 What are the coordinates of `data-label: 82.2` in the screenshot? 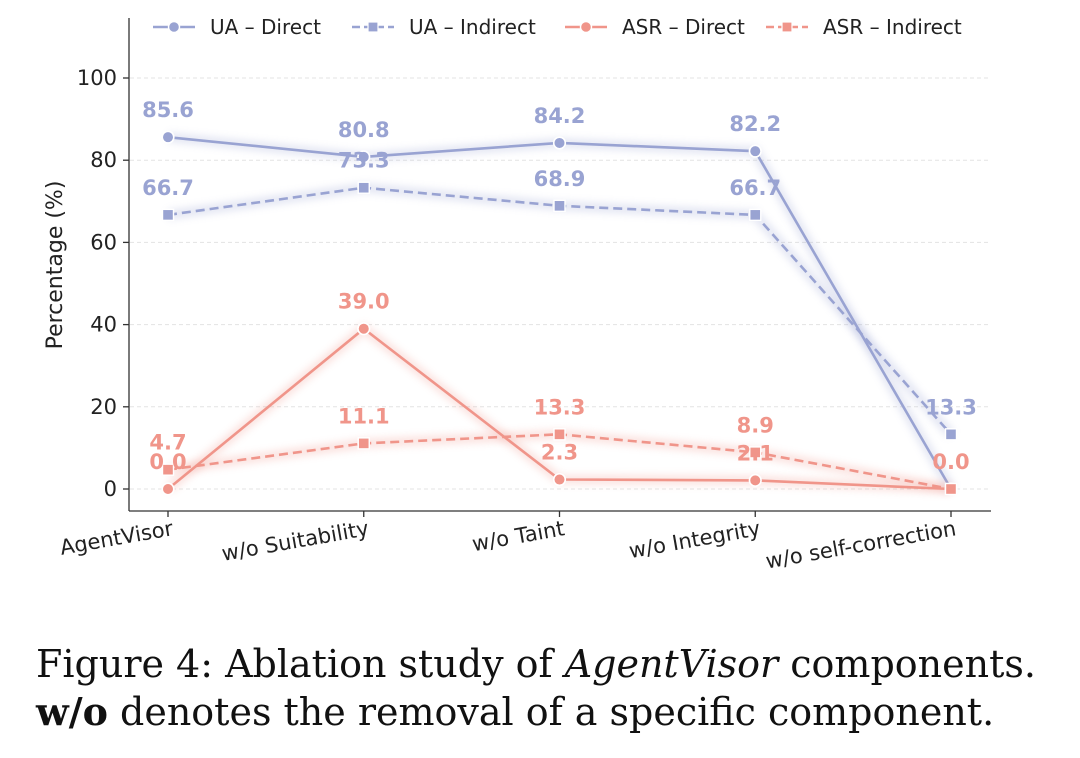 It's located at (755, 124).